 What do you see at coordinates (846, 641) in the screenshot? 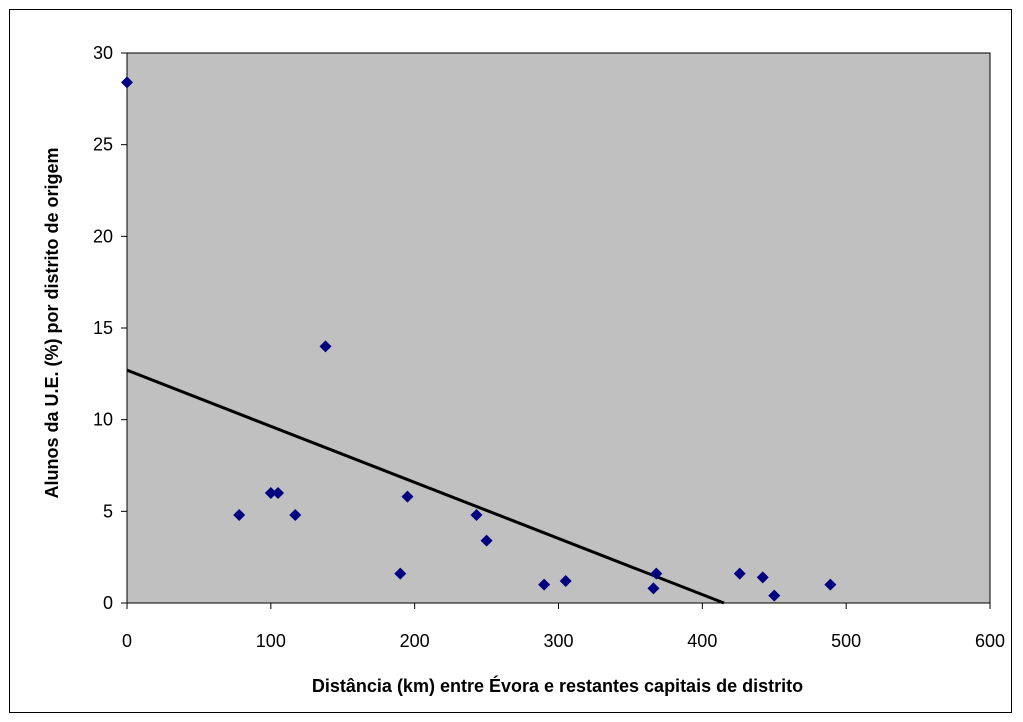
I see `x-tick-label: 500` at bounding box center [846, 641].